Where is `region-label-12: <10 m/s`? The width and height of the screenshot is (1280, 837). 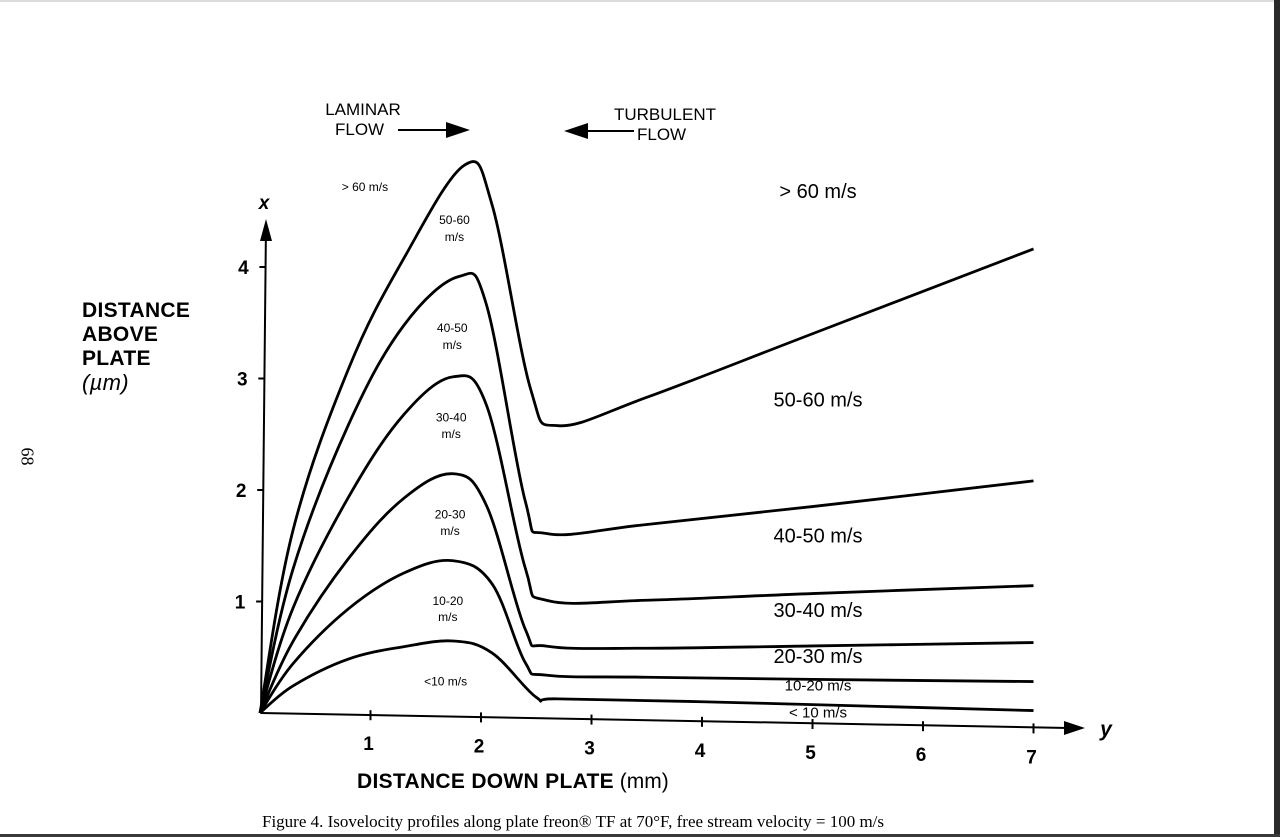 region-label-12: <10 m/s is located at coordinates (445, 681).